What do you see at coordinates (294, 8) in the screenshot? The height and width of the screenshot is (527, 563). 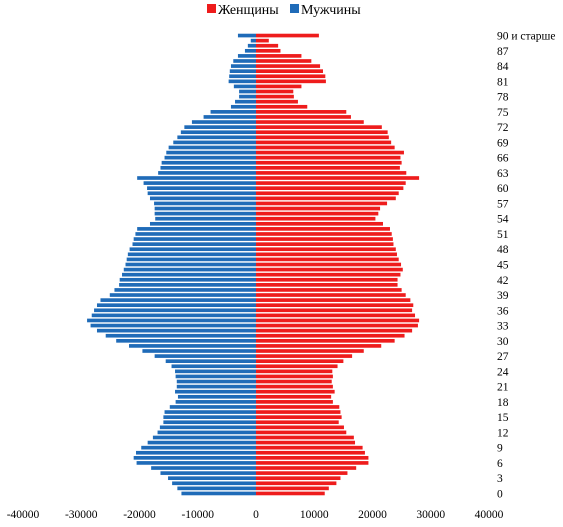 I see `legend-swatch-men` at bounding box center [294, 8].